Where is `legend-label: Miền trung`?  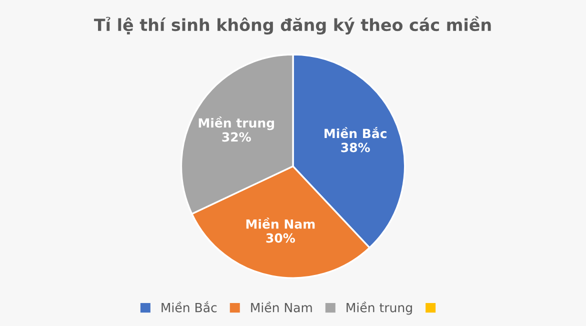 legend-label: Miền trung is located at coordinates (379, 308).